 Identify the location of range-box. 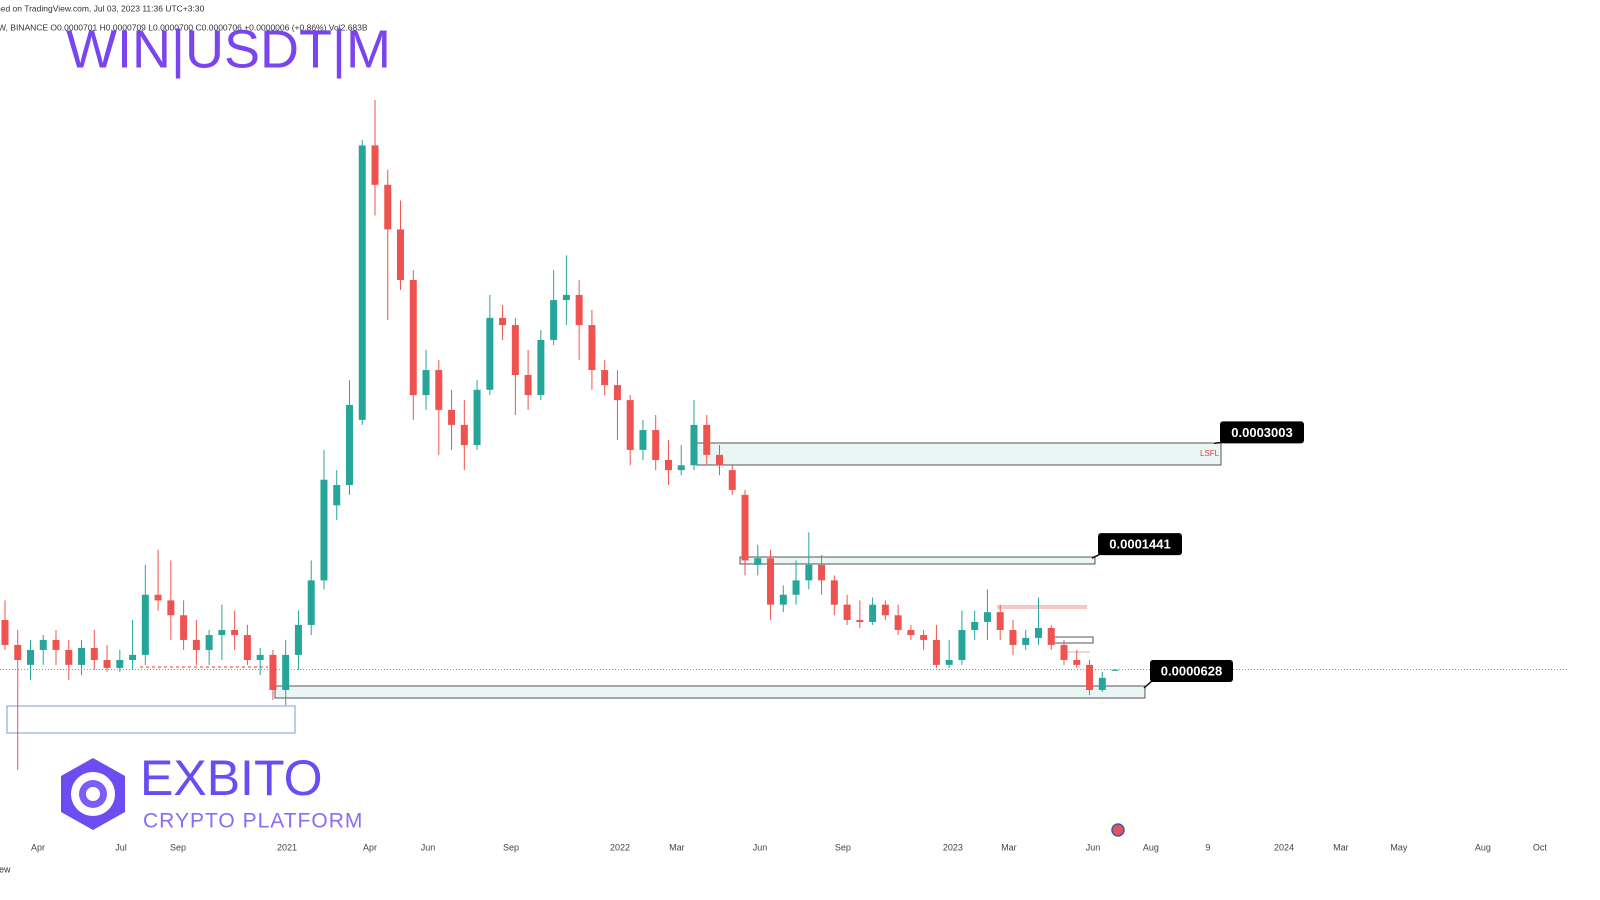
(151, 719).